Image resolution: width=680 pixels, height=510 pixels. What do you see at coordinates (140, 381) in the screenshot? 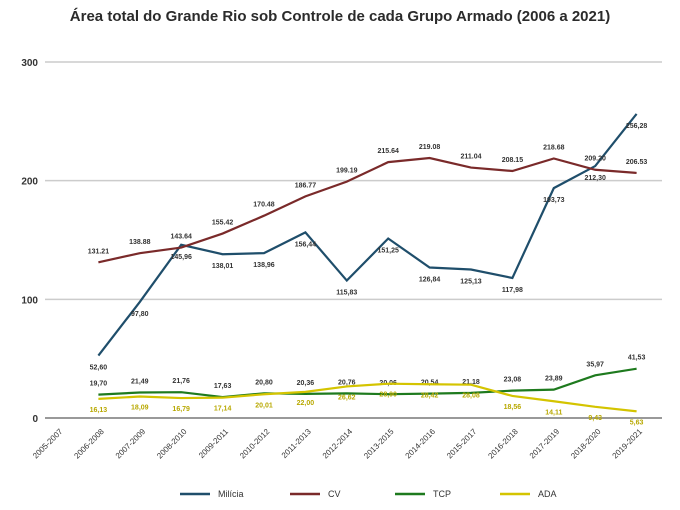
I see `data-label: 21,49` at bounding box center [140, 381].